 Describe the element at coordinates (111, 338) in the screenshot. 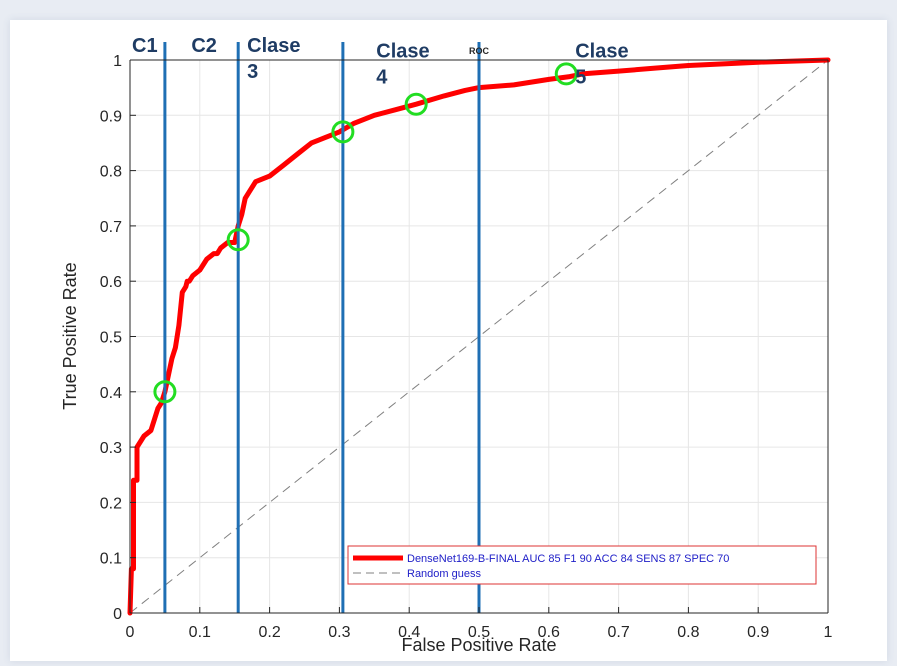

I see `y-tick-label: 0.5` at that location.